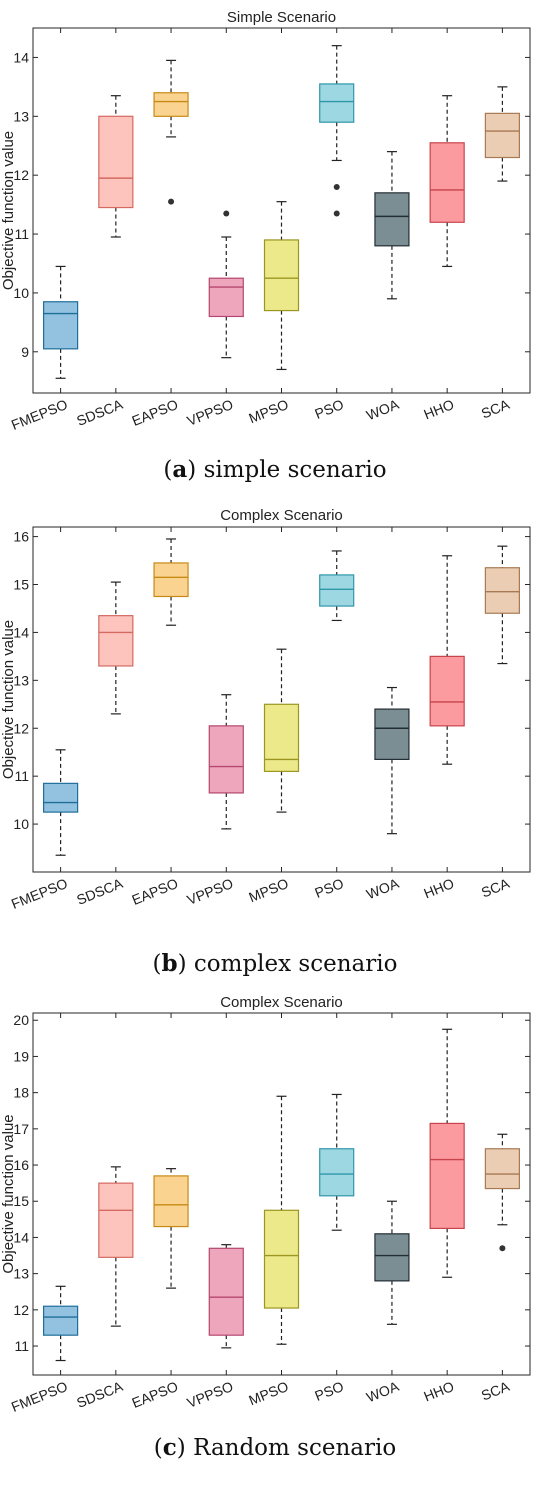 This screenshot has width=550, height=1485. Describe the element at coordinates (291, 470) in the screenshot. I see `caption-text: simple scenario` at that location.